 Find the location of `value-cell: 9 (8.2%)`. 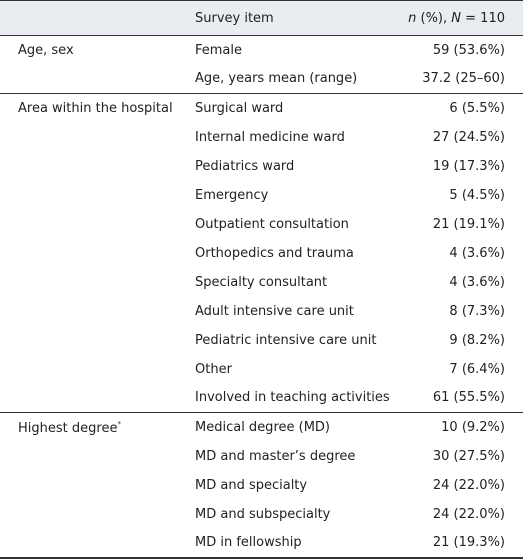

value-cell: 9 (8.2%) is located at coordinates (477, 340).